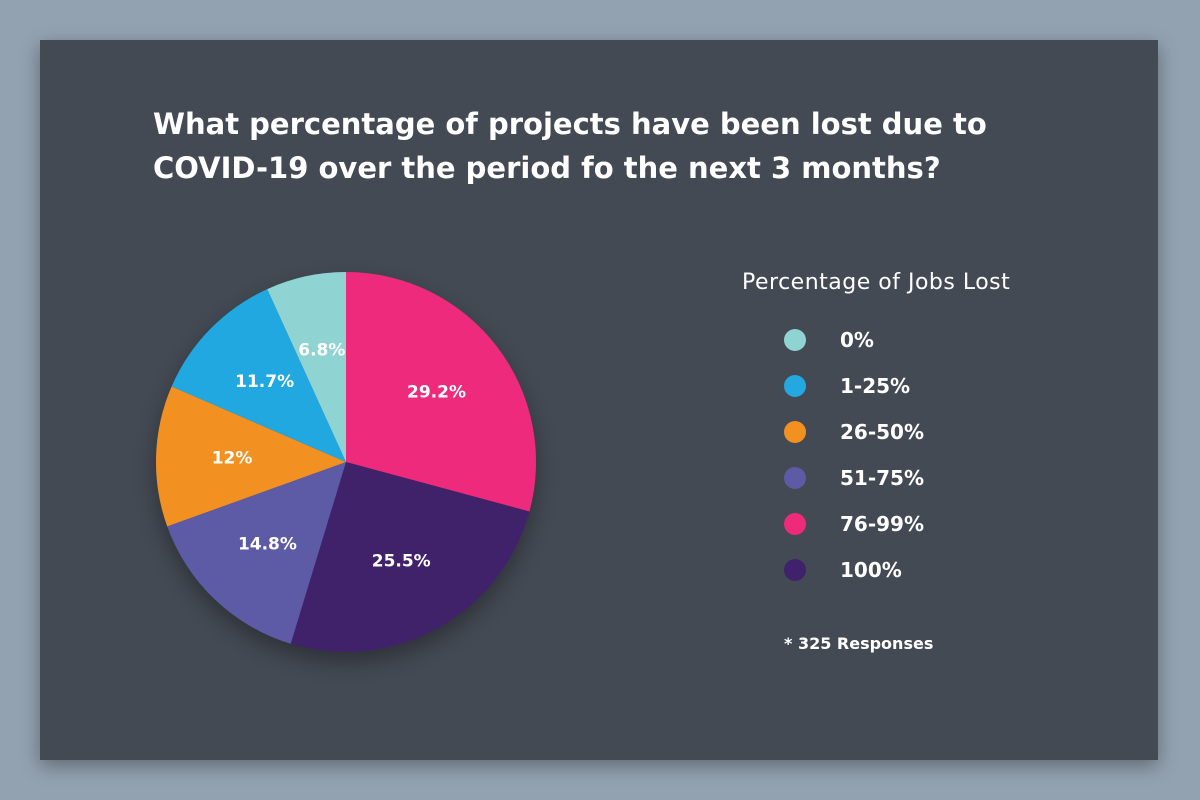  What do you see at coordinates (267, 545) in the screenshot?
I see `pie-slice-label-3: 14.8%` at bounding box center [267, 545].